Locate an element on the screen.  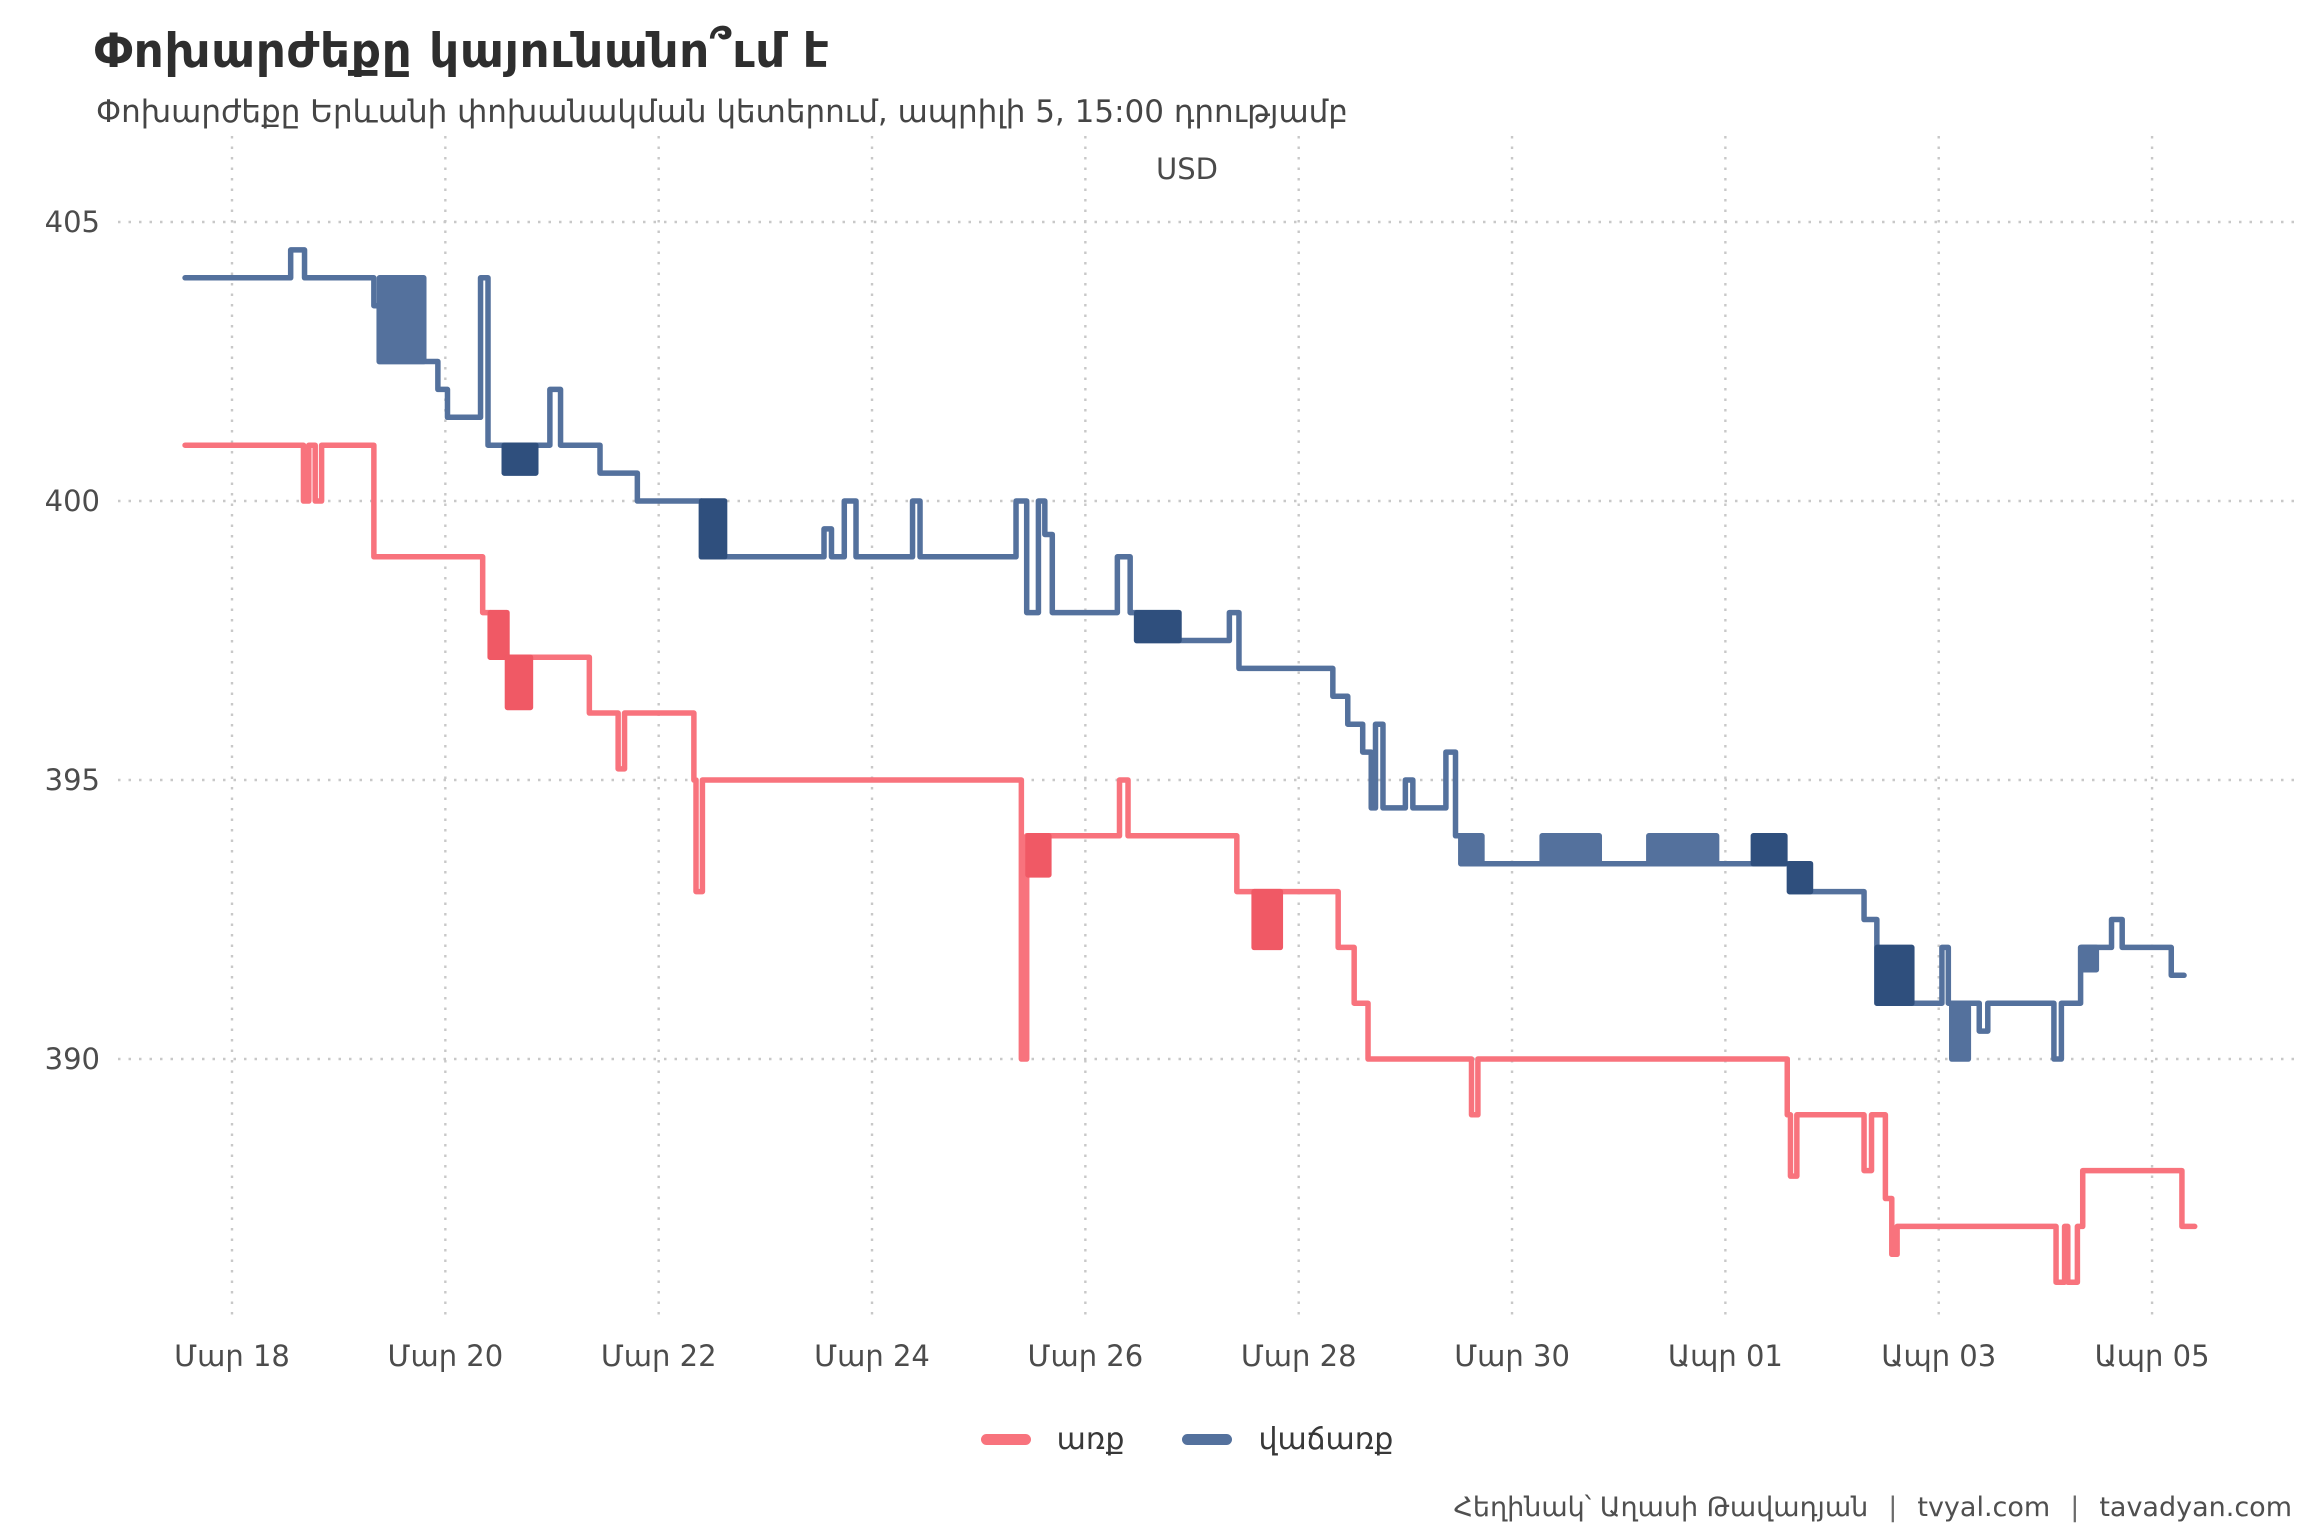
y-tick-label: 400 is located at coordinates (72, 501).